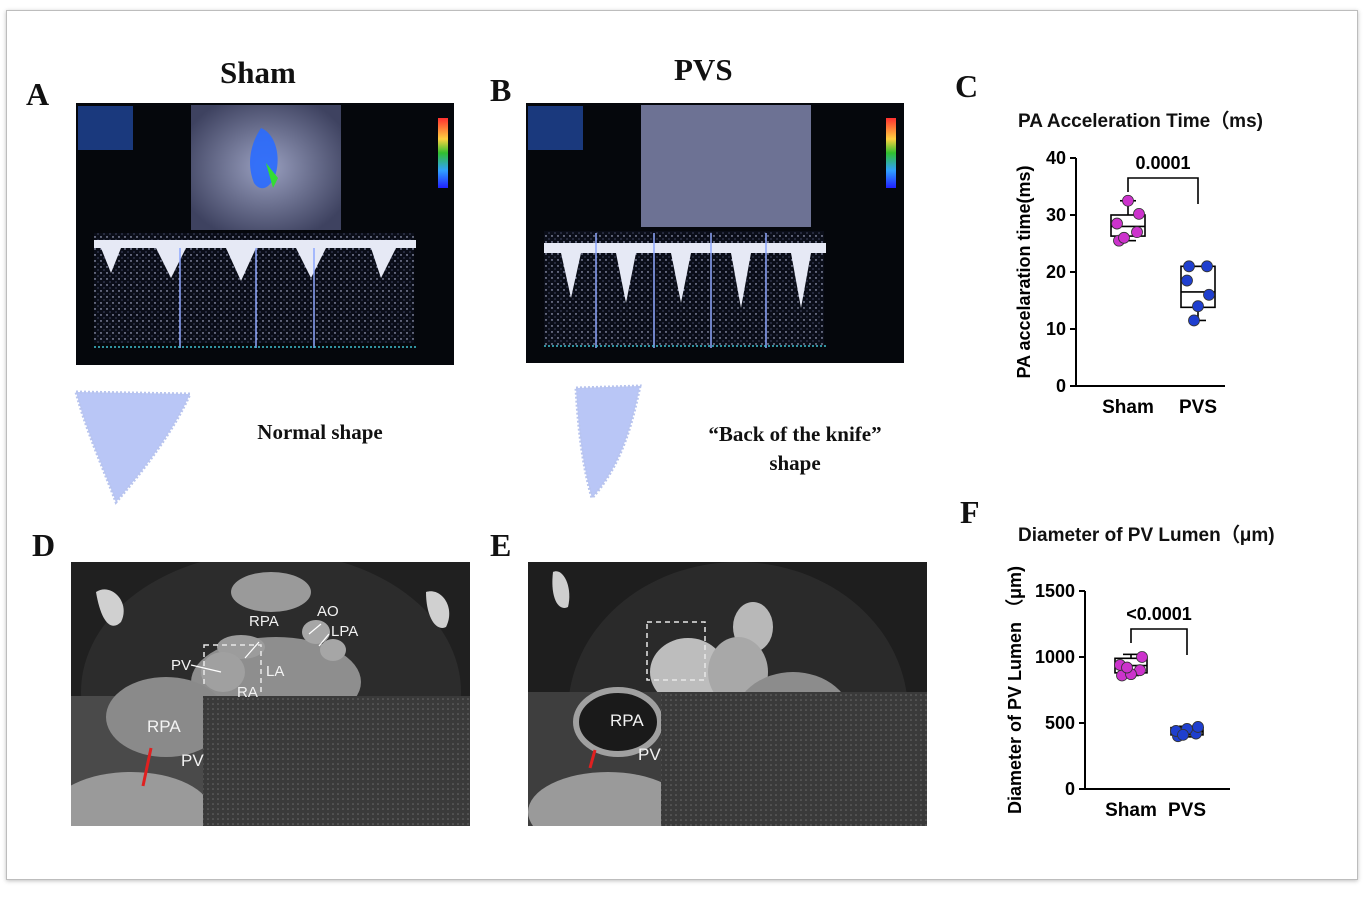  I want to click on p-value-label: <0.0001, so click(1159, 614).